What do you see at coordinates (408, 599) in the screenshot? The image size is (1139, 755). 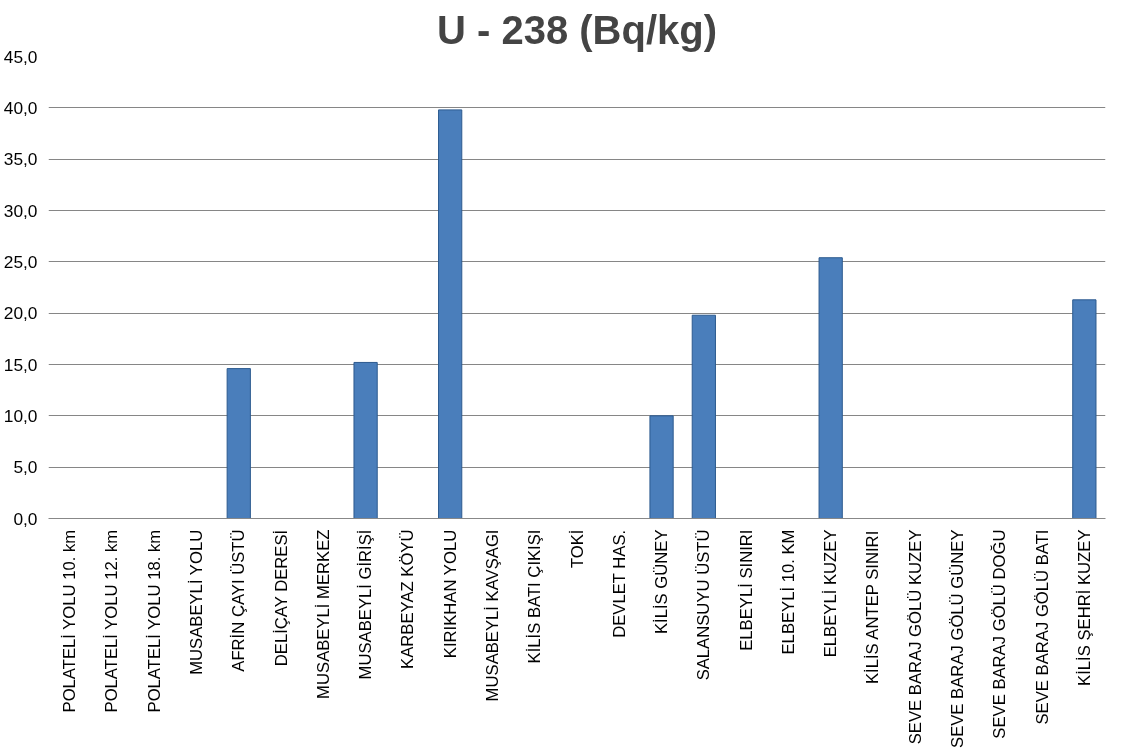 I see `x-tick-label: KARBEYAZ KÖYÜ` at bounding box center [408, 599].